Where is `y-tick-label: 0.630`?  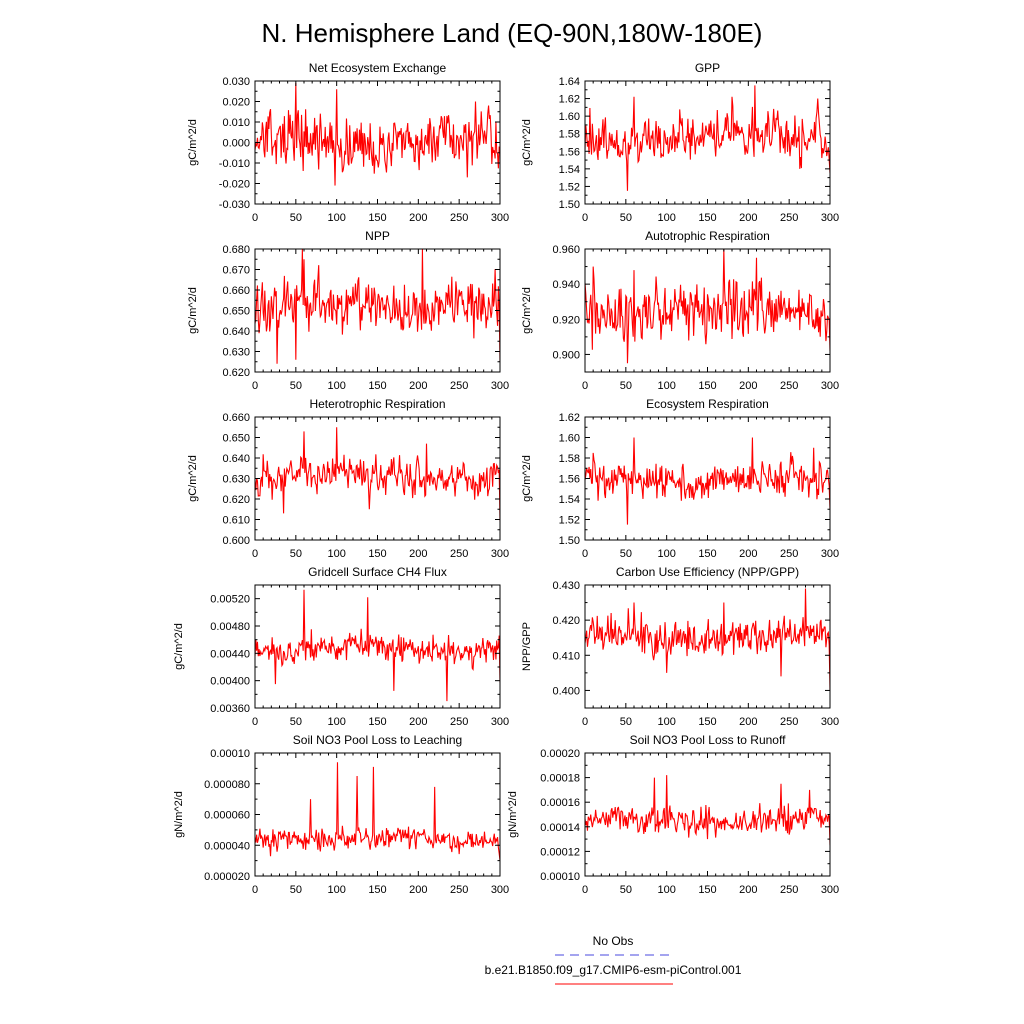 y-tick-label: 0.630 is located at coordinates (236, 480).